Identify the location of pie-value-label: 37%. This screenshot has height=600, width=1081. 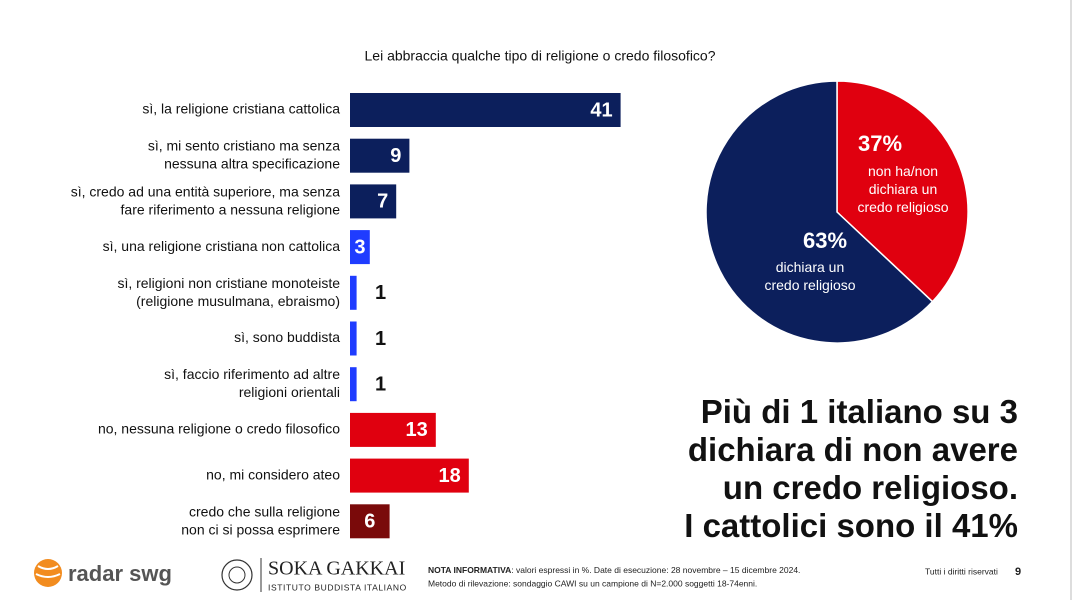
(880, 143).